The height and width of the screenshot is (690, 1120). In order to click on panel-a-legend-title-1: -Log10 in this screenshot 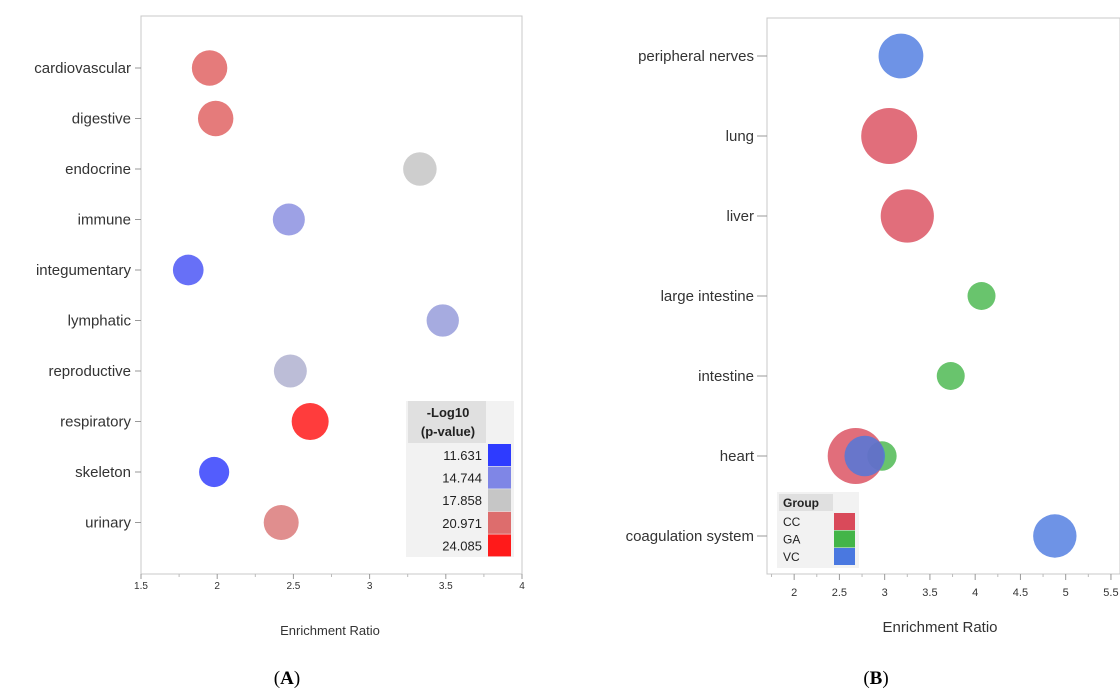, I will do `click(448, 412)`.